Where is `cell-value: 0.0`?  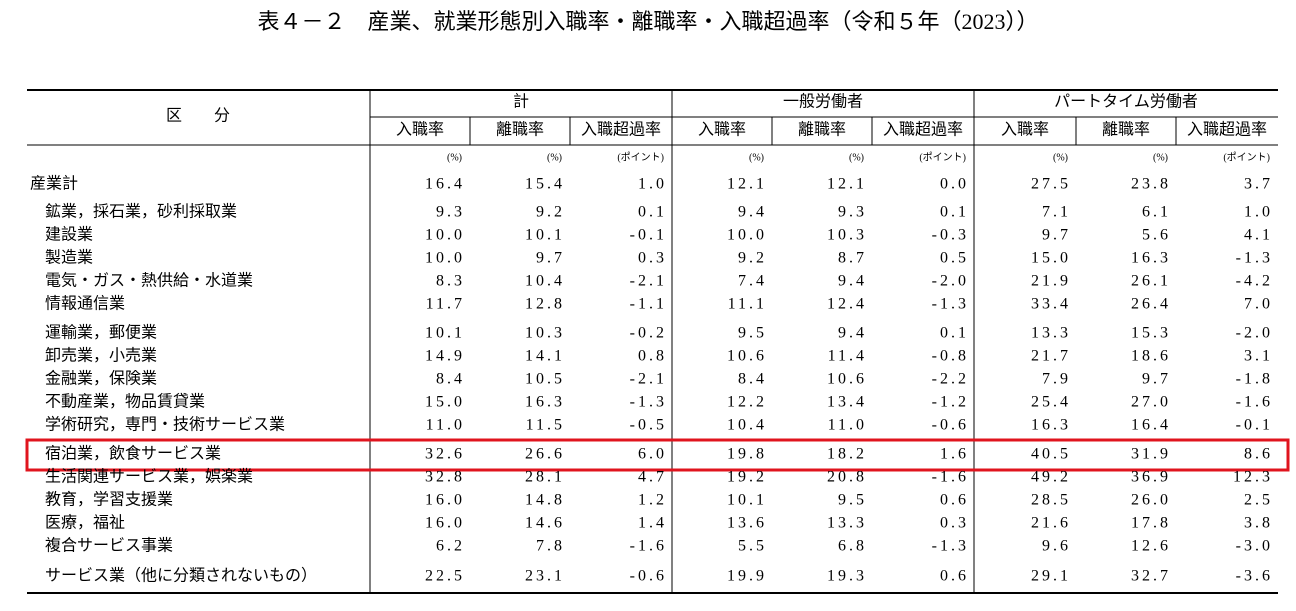
cell-value: 0.0 is located at coordinates (954, 184).